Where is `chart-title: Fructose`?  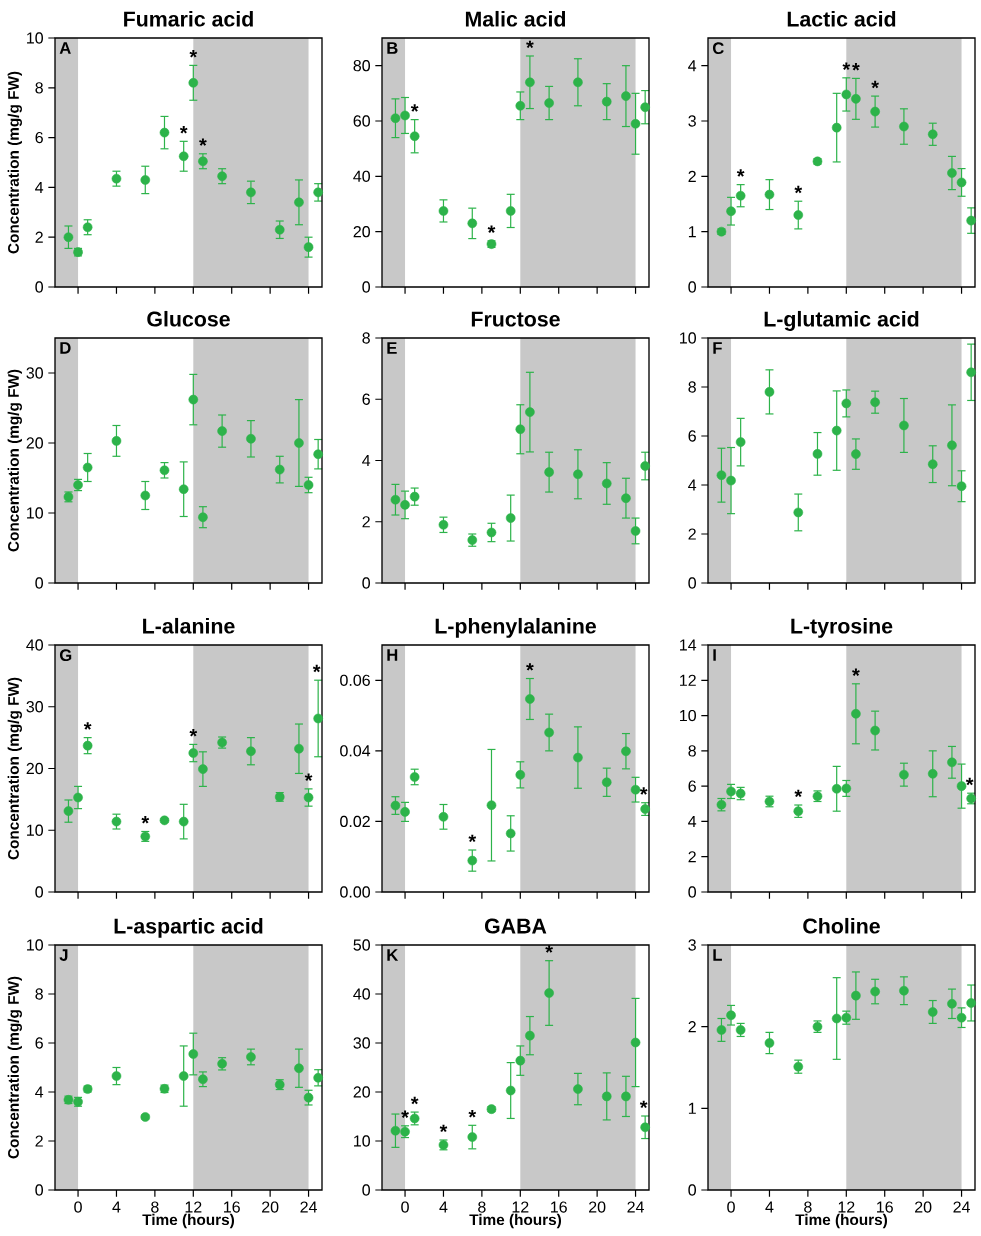
chart-title: Fructose is located at coordinates (515, 319).